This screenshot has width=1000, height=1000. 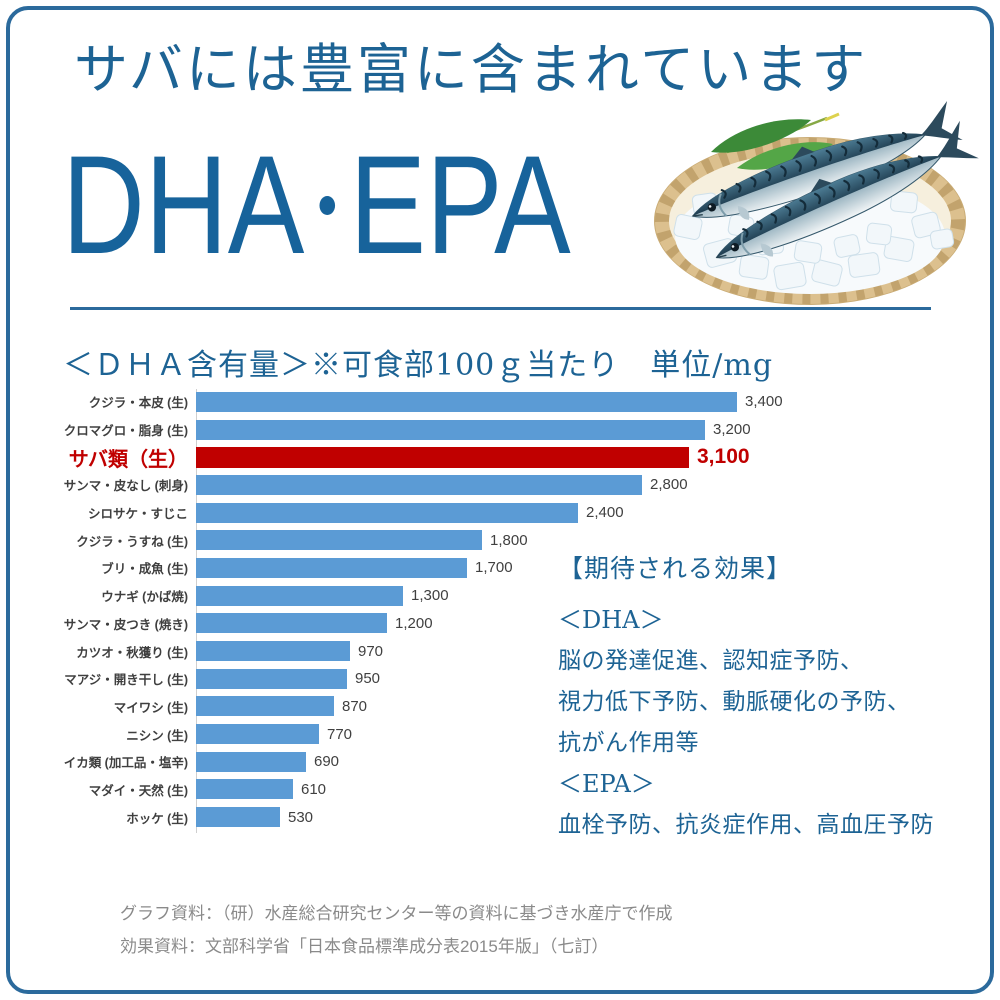 I want to click on bar-category-label: マアジ・開き干し (生), so click(x=126, y=680).